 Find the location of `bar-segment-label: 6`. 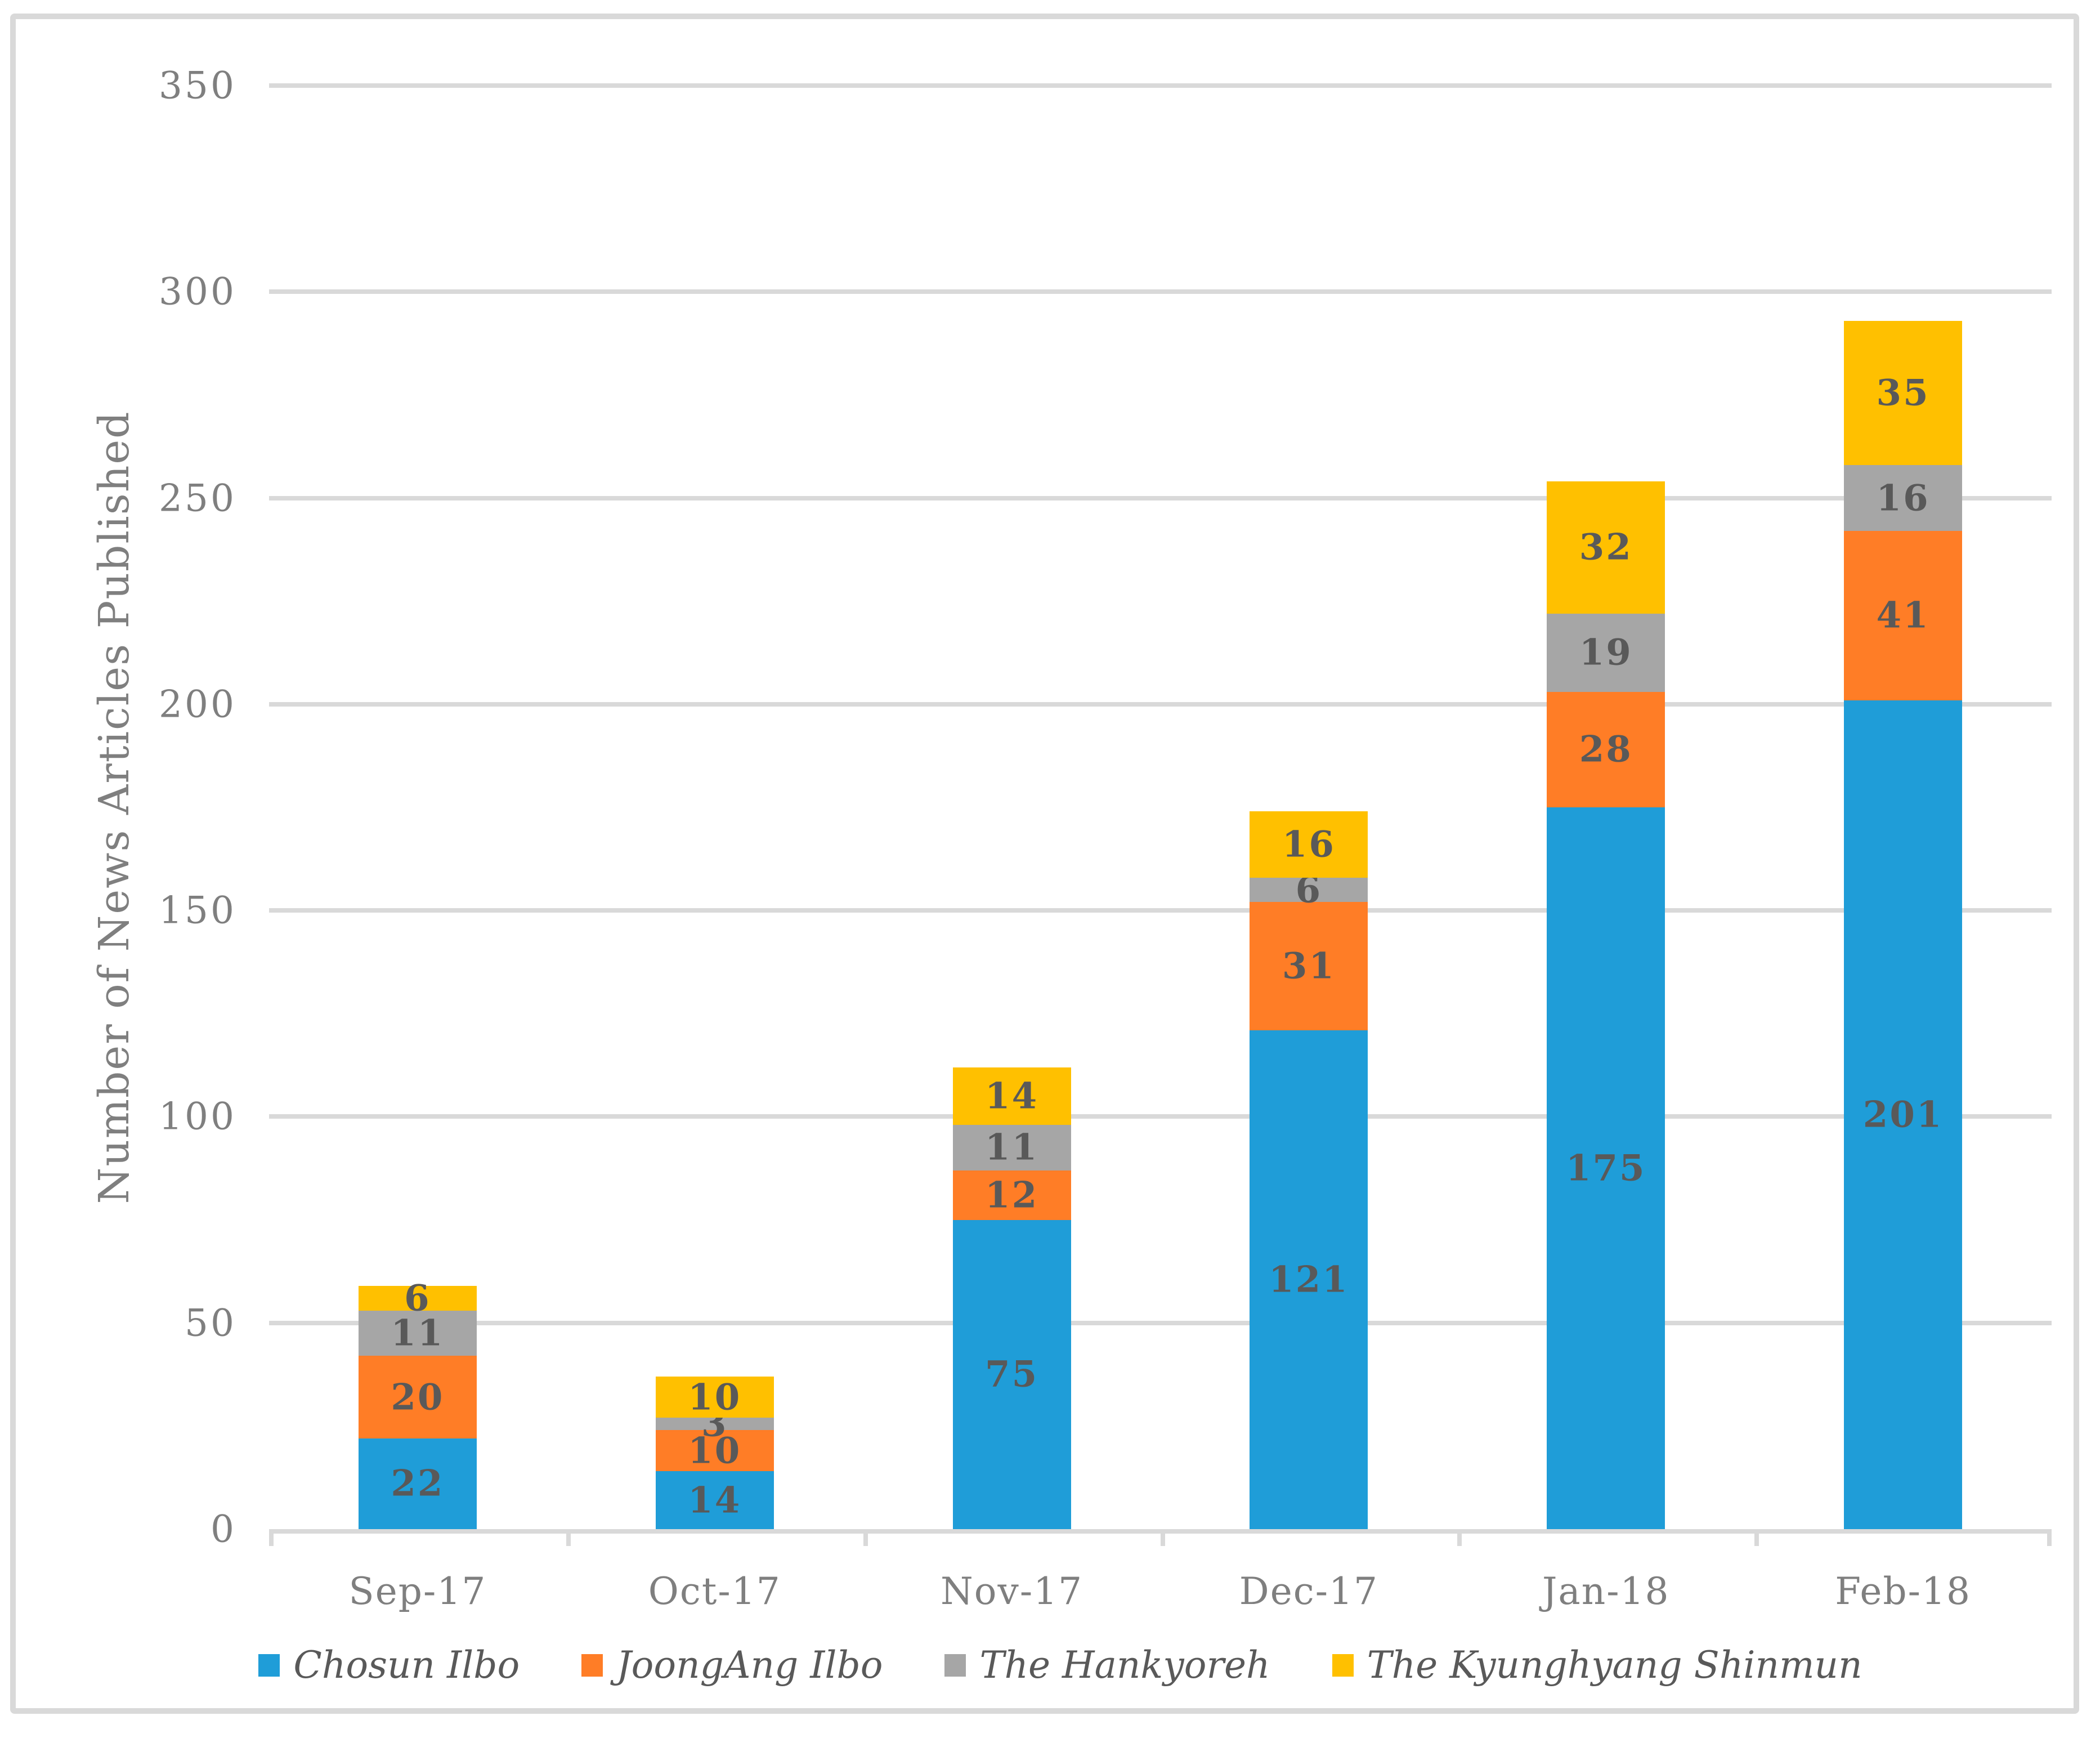

bar-segment-label: 6 is located at coordinates (417, 1298).